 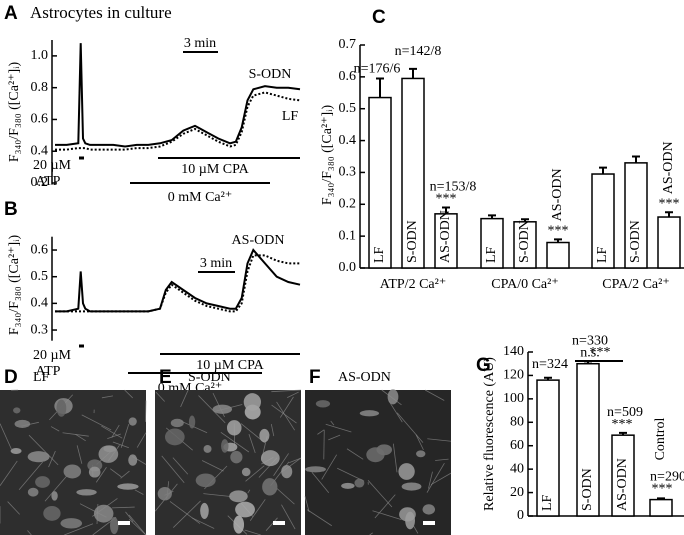 I want to click on trace, so click(x=178, y=280).